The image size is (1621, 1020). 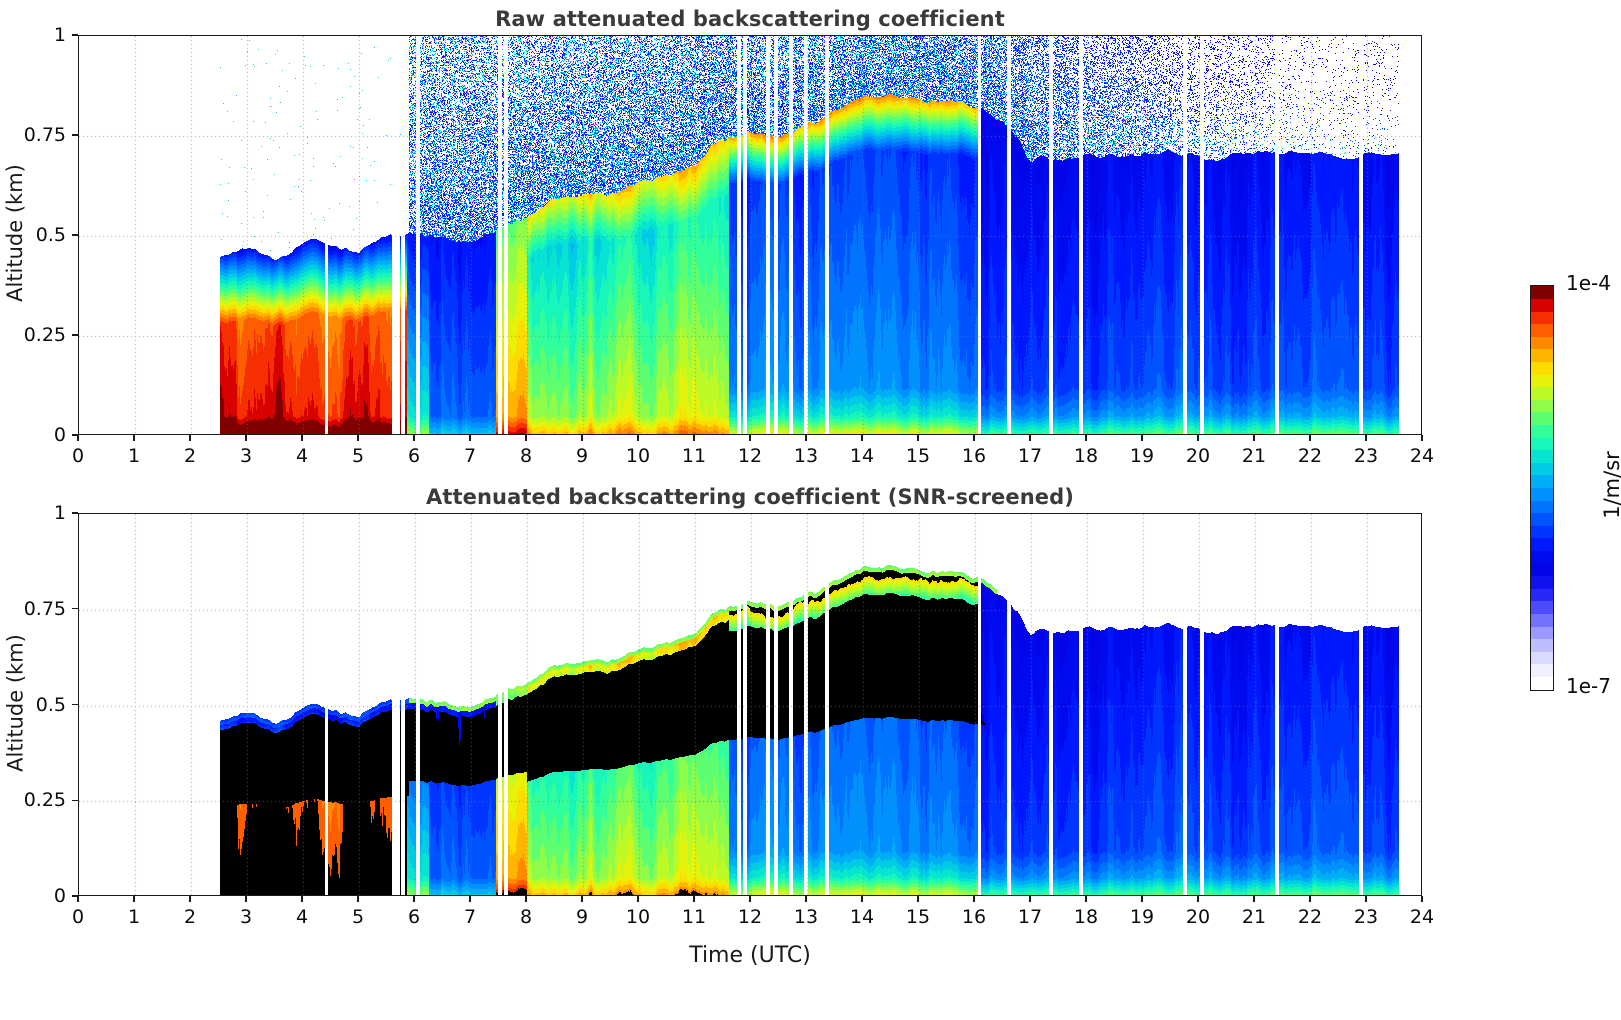 What do you see at coordinates (1142, 456) in the screenshot?
I see `x-tick-label-top-19: 19` at bounding box center [1142, 456].